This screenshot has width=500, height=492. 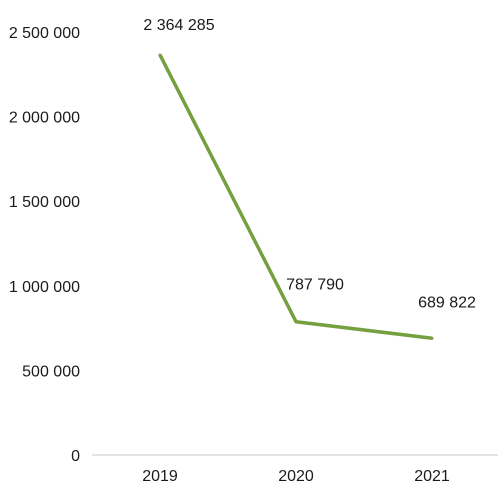 What do you see at coordinates (44, 33) in the screenshot?
I see `y-tick-label: 2 500 000` at bounding box center [44, 33].